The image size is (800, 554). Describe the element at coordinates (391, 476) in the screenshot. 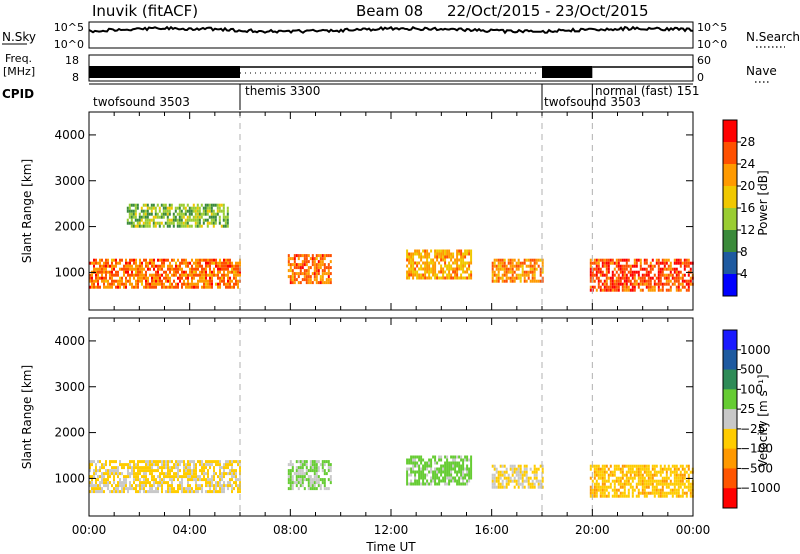

I see `velocity-echo-cells` at that location.